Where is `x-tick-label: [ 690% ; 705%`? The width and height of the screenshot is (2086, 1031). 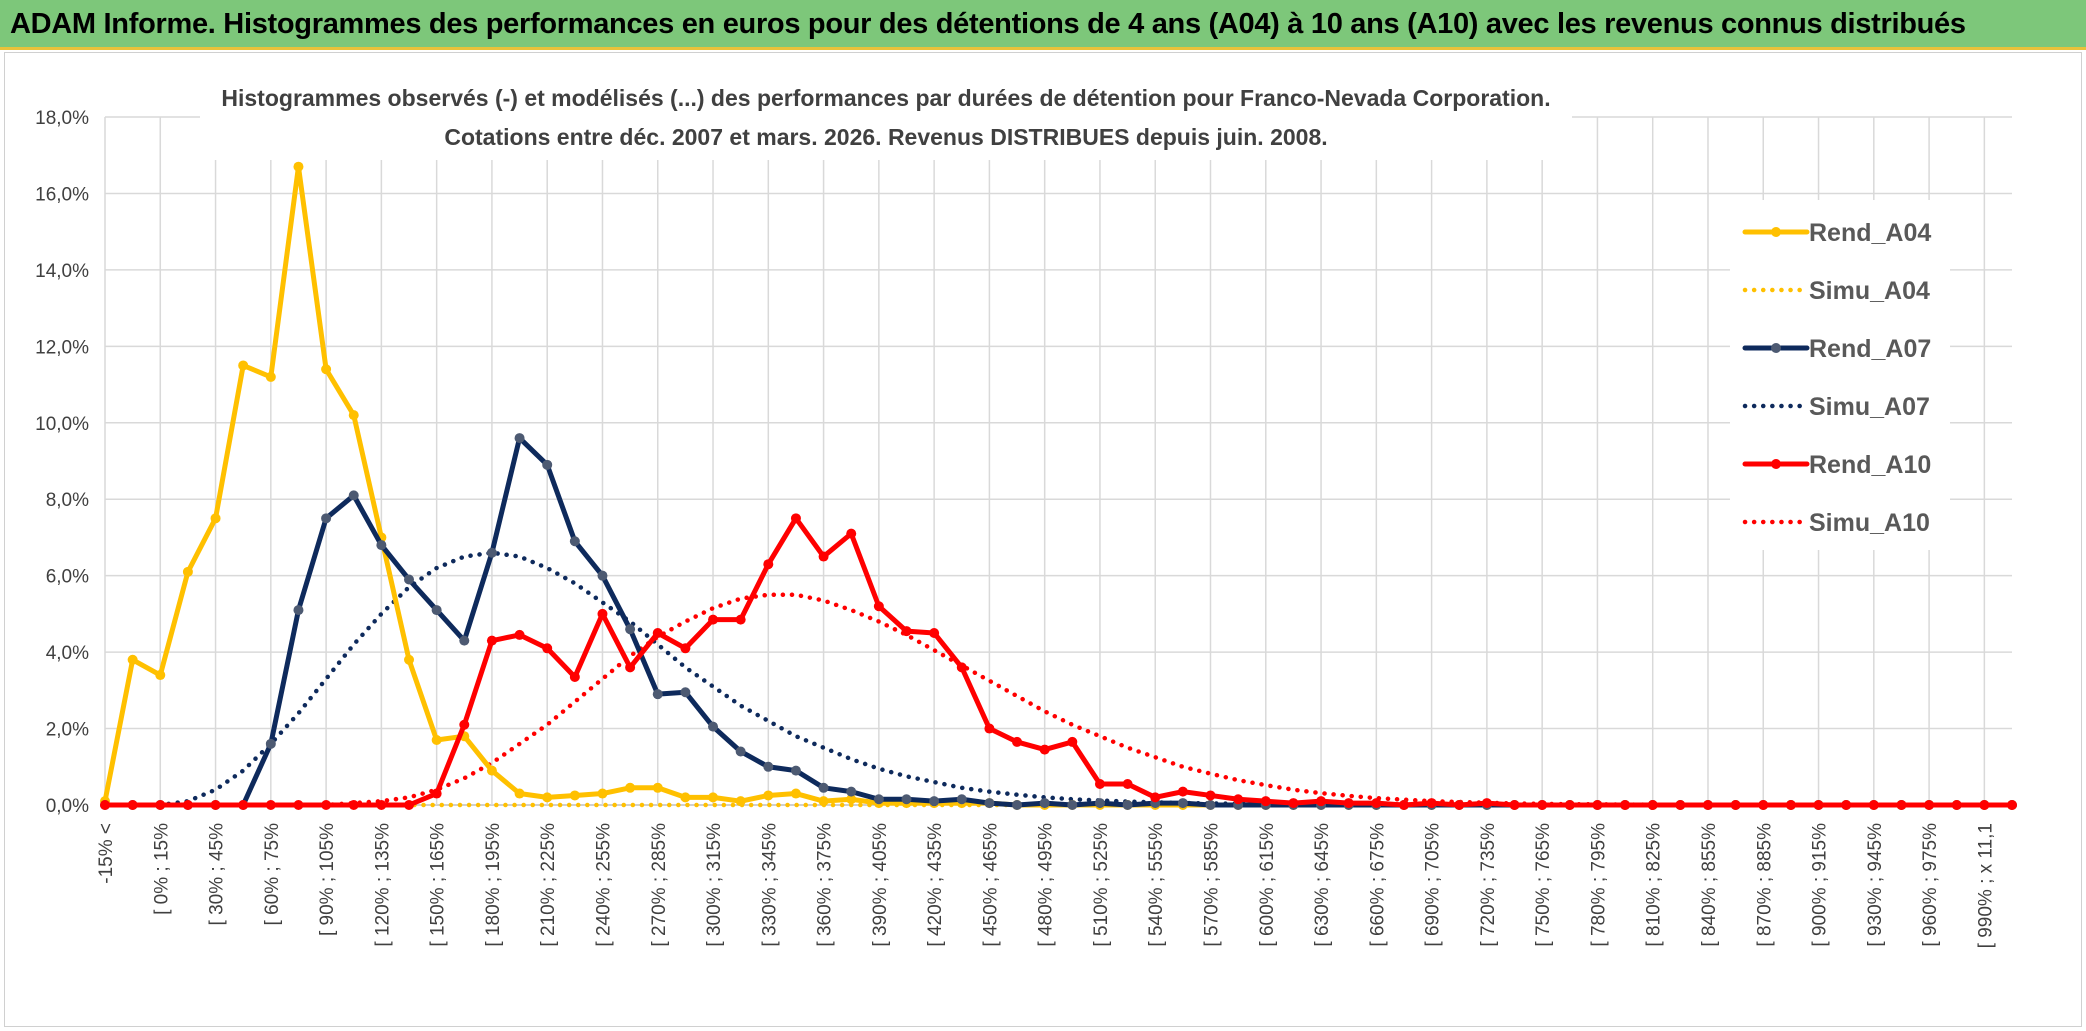
x-tick-label: [ 690% ; 705% is located at coordinates (1433, 885).